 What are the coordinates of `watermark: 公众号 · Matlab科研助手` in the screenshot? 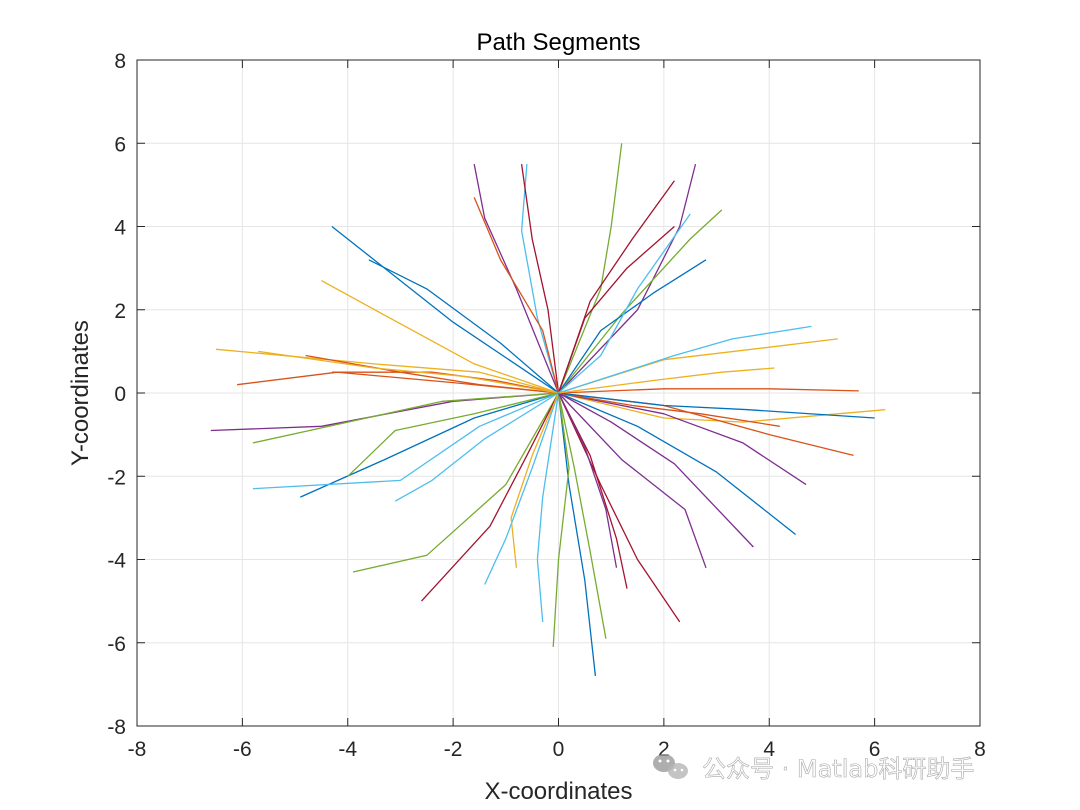 It's located at (814, 768).